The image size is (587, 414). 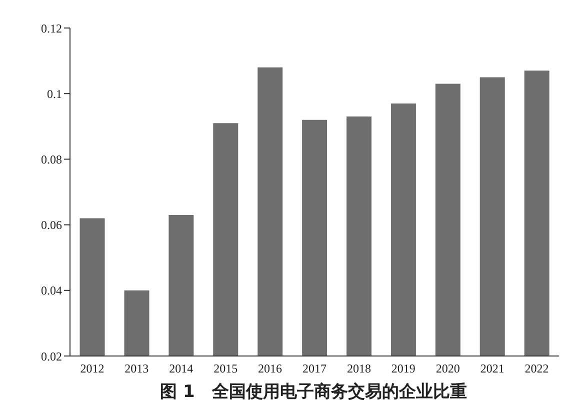 I want to click on y-tick-label: 0.02, so click(x=51, y=356).